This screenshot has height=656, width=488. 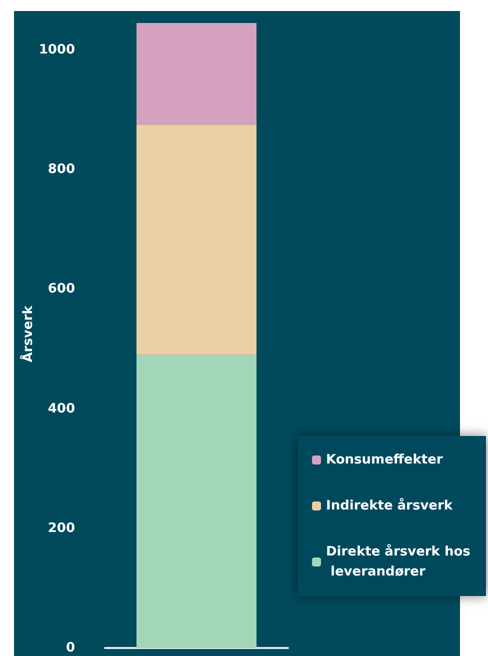 What do you see at coordinates (61, 528) in the screenshot?
I see `y-tick-label: 200` at bounding box center [61, 528].